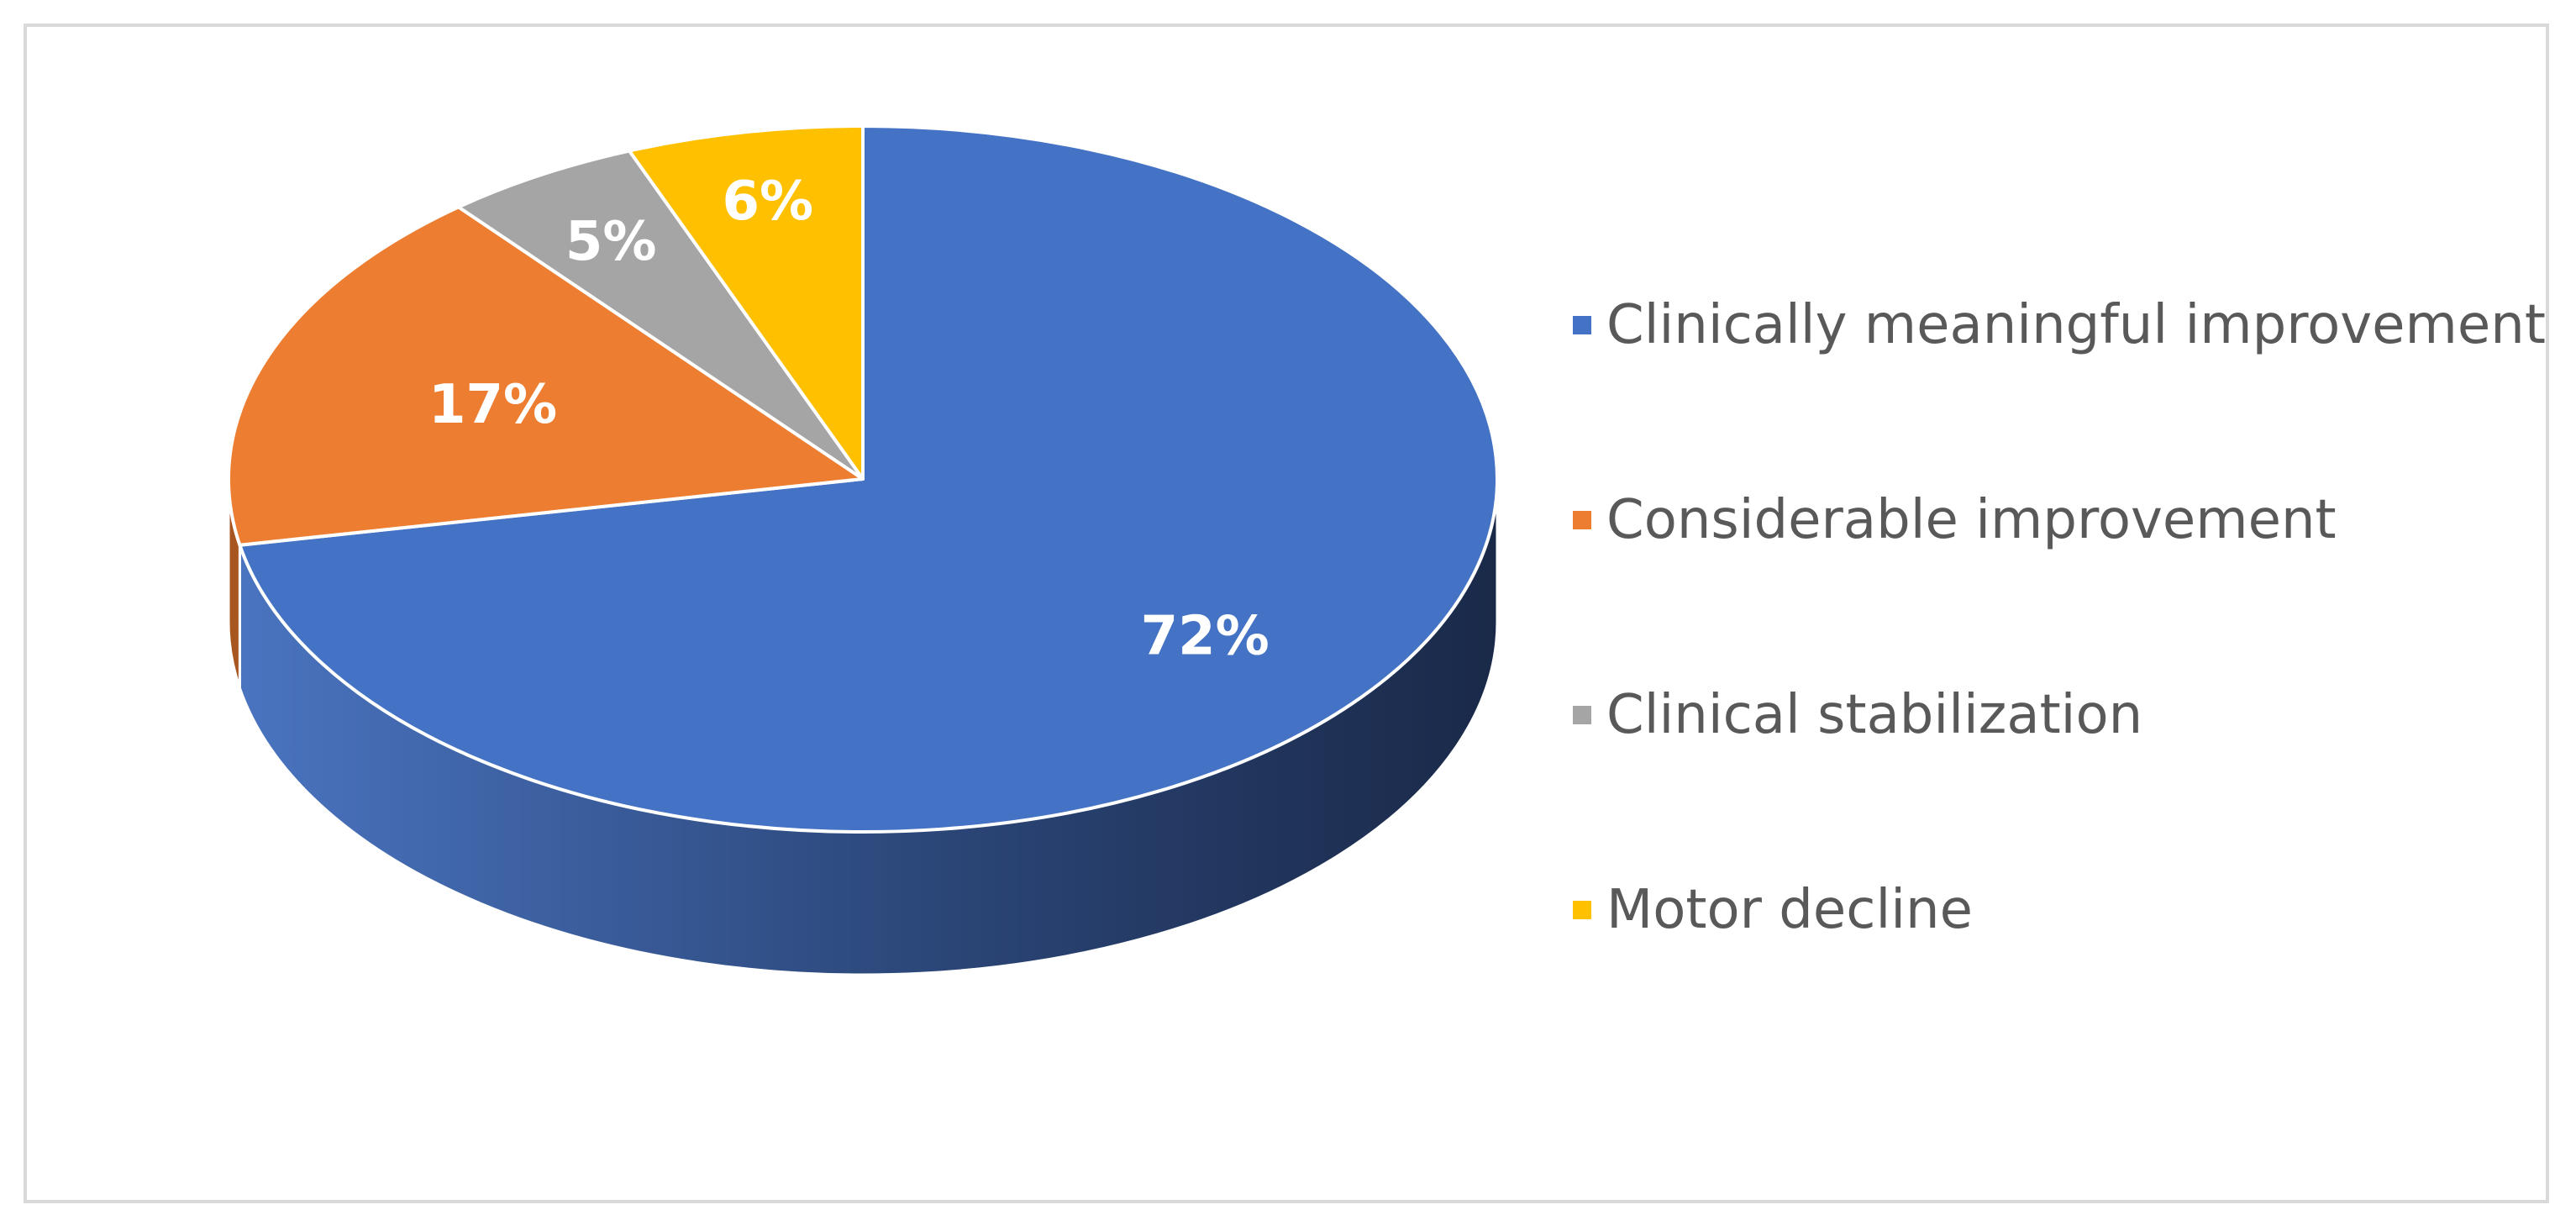 The image size is (2576, 1231). What do you see at coordinates (1205, 636) in the screenshot?
I see `slice-label-0: 72%` at bounding box center [1205, 636].